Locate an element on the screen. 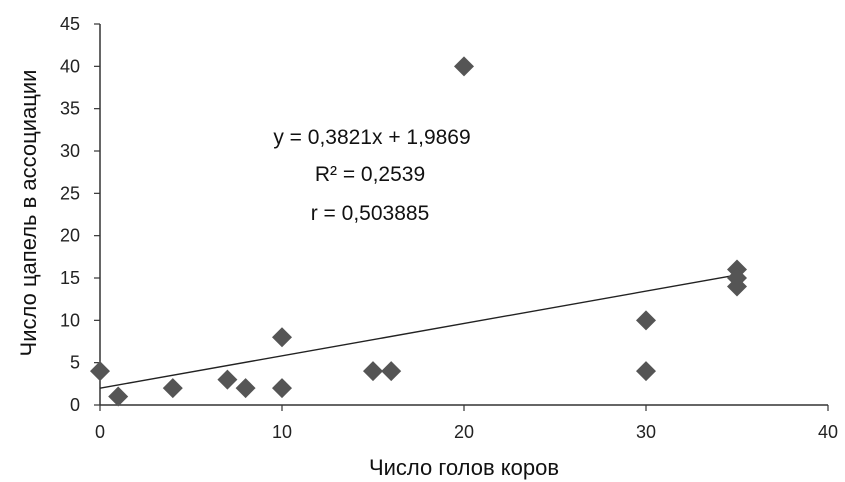 Image resolution: width=845 pixels, height=482 pixels. y-tick-label: 5 is located at coordinates (75, 363).